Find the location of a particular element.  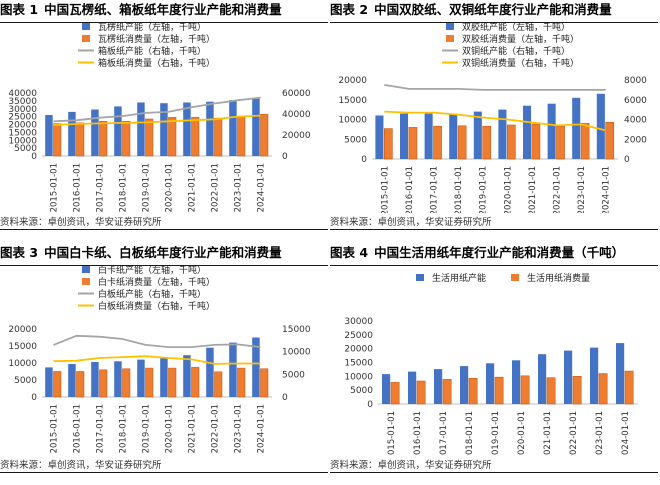

legend-label: 白卡纸产能（左轴，千吨） is located at coordinates (152, 271).